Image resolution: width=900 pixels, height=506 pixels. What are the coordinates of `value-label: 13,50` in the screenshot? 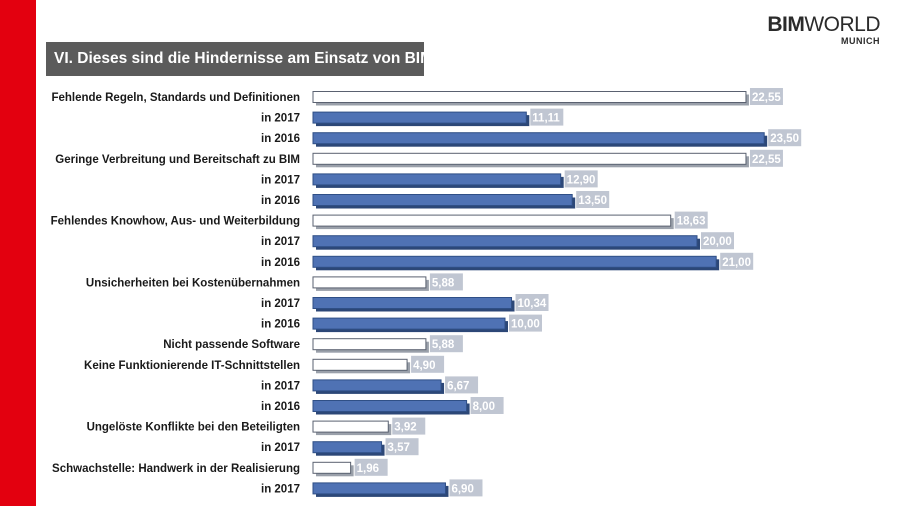 It's located at (592, 201).